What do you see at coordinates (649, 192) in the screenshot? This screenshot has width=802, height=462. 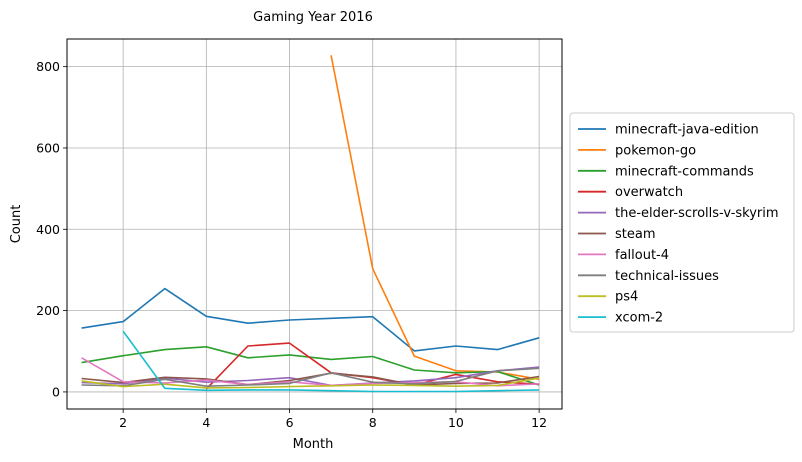 I see `legend-label: overwatch` at bounding box center [649, 192].